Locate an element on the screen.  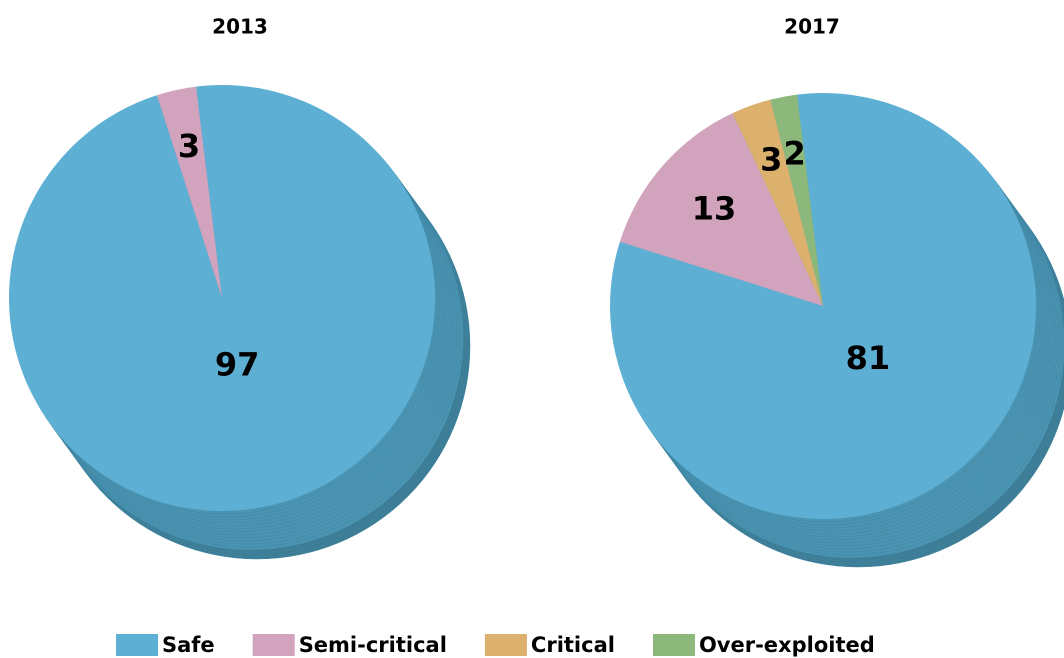
data-label: 81 is located at coordinates (868, 358).